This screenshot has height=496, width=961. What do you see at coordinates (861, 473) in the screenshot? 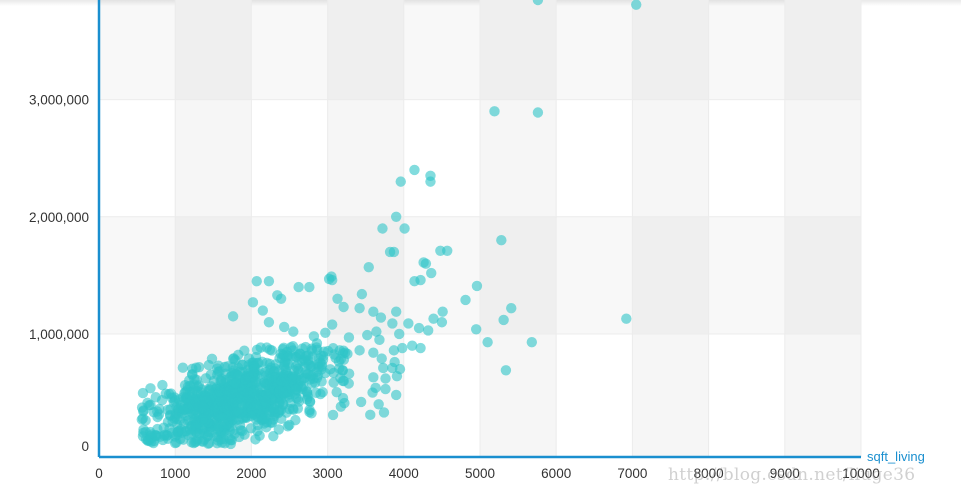
I see `x-tick-label: 10000` at bounding box center [861, 473].